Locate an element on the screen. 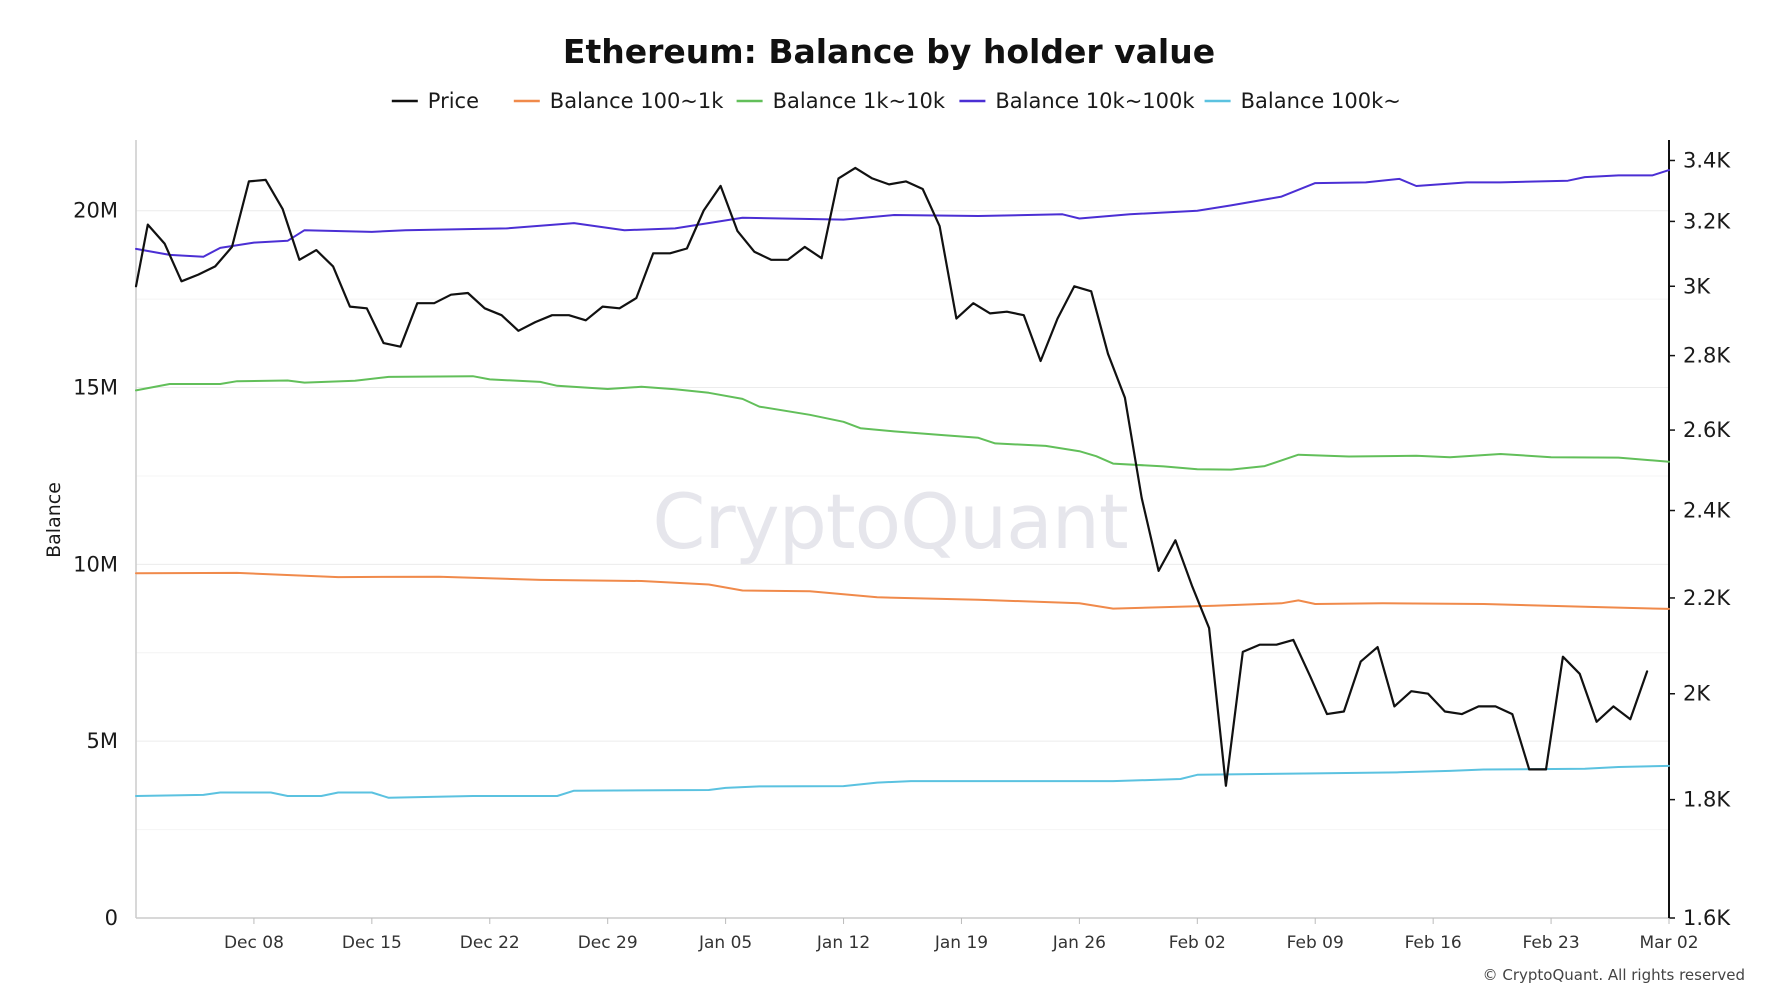 The width and height of the screenshot is (1778, 1000). legend-item-price: Price is located at coordinates (435, 101).